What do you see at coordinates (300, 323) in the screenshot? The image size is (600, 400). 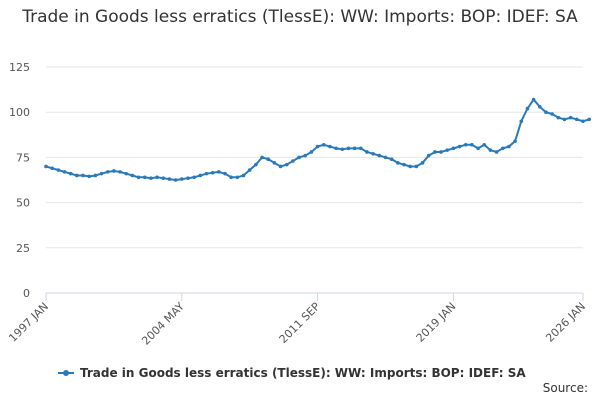 I see `x-tick-label: 2011 SEP` at bounding box center [300, 323].